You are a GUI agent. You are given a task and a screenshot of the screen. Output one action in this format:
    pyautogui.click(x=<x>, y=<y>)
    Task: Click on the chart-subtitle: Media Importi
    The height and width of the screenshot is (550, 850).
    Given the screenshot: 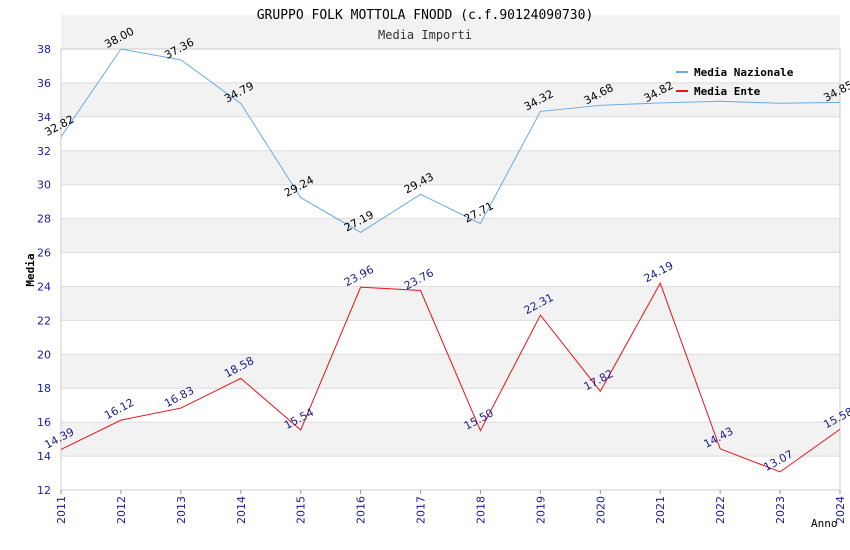 What is the action you would take?
    pyautogui.click(x=425, y=35)
    